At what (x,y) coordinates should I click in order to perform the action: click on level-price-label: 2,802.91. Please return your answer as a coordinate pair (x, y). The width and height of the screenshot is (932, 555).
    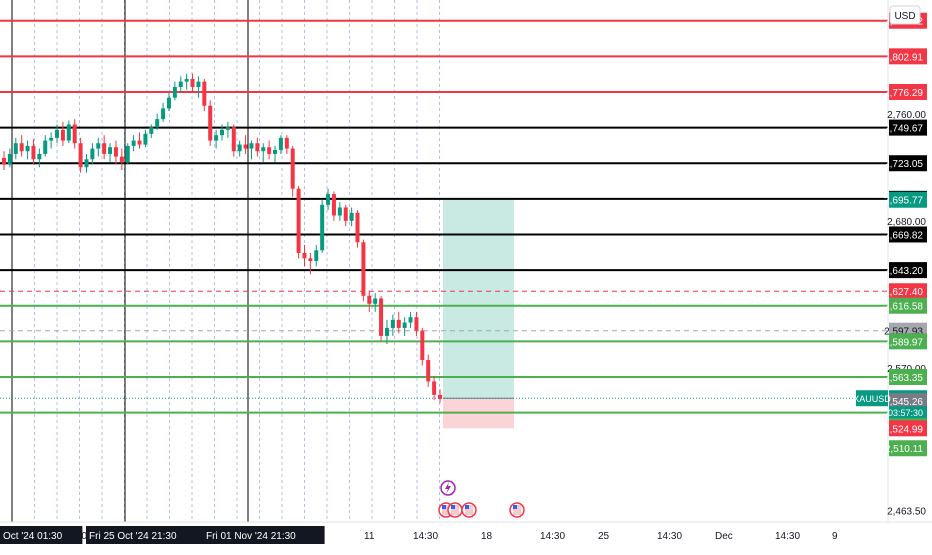
    Looking at the image, I should click on (905, 56).